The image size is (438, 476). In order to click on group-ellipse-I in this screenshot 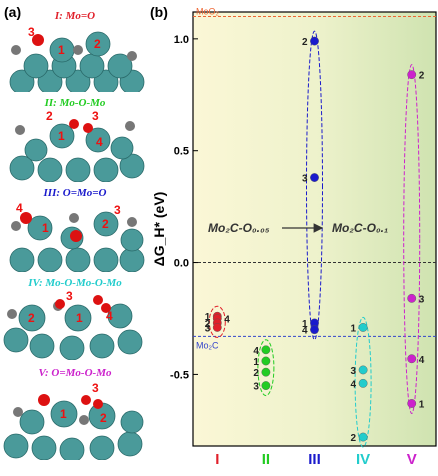, I will do `click(217, 321)`.